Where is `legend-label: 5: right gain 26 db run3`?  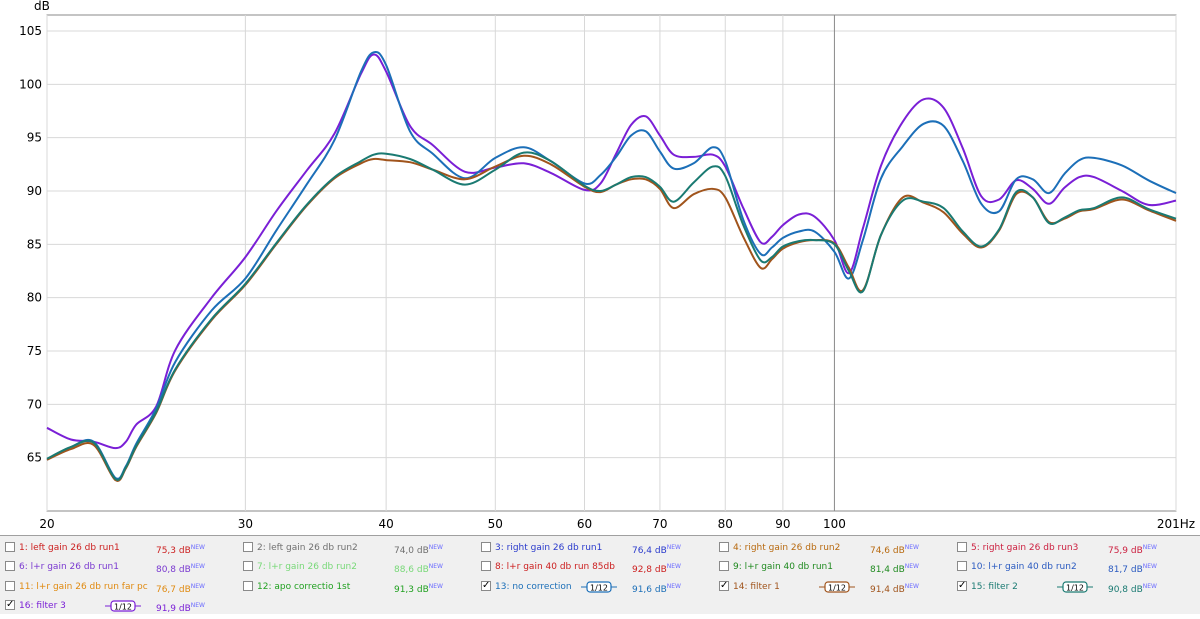
legend-label: 5: right gain 26 db run3 is located at coordinates (1025, 548).